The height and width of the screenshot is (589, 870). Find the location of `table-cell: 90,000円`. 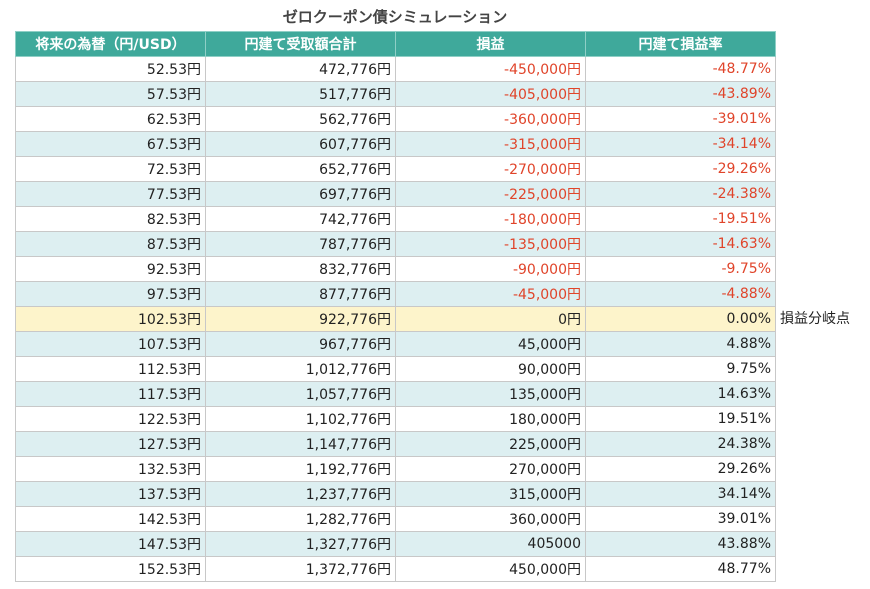

table-cell: 90,000円 is located at coordinates (490, 369).